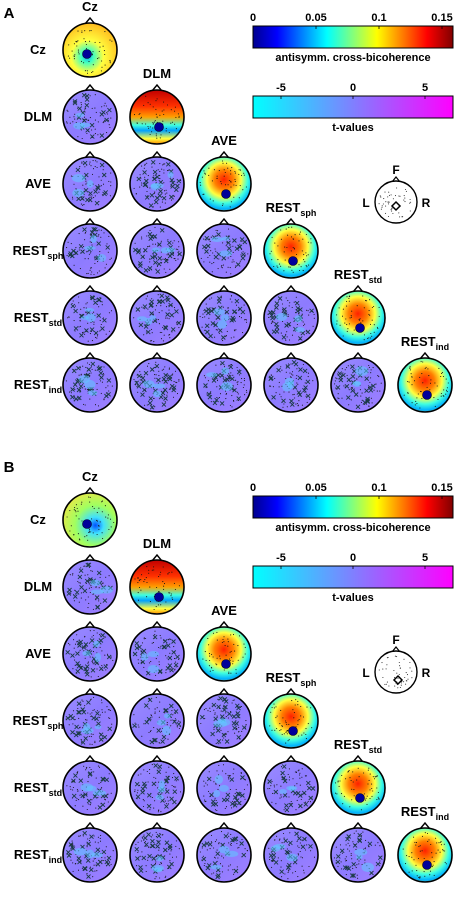 This screenshot has height=908, width=461. What do you see at coordinates (90, 47) in the screenshot?
I see `diagonal-topomap` at bounding box center [90, 47].